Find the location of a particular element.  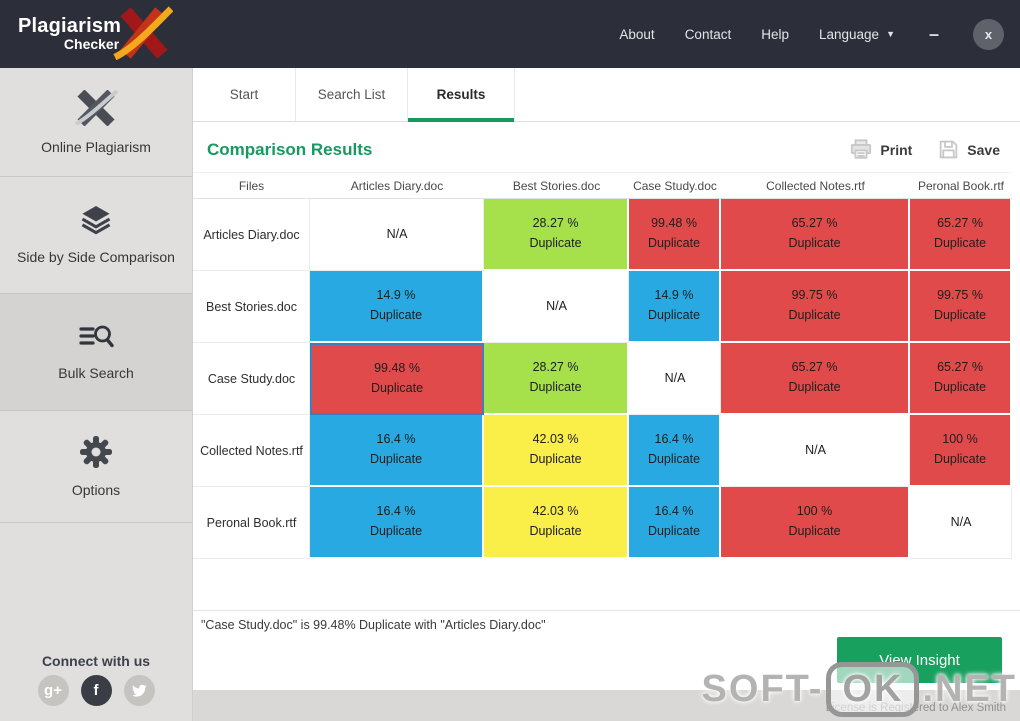

twitter-bird-icon is located at coordinates (139, 690).